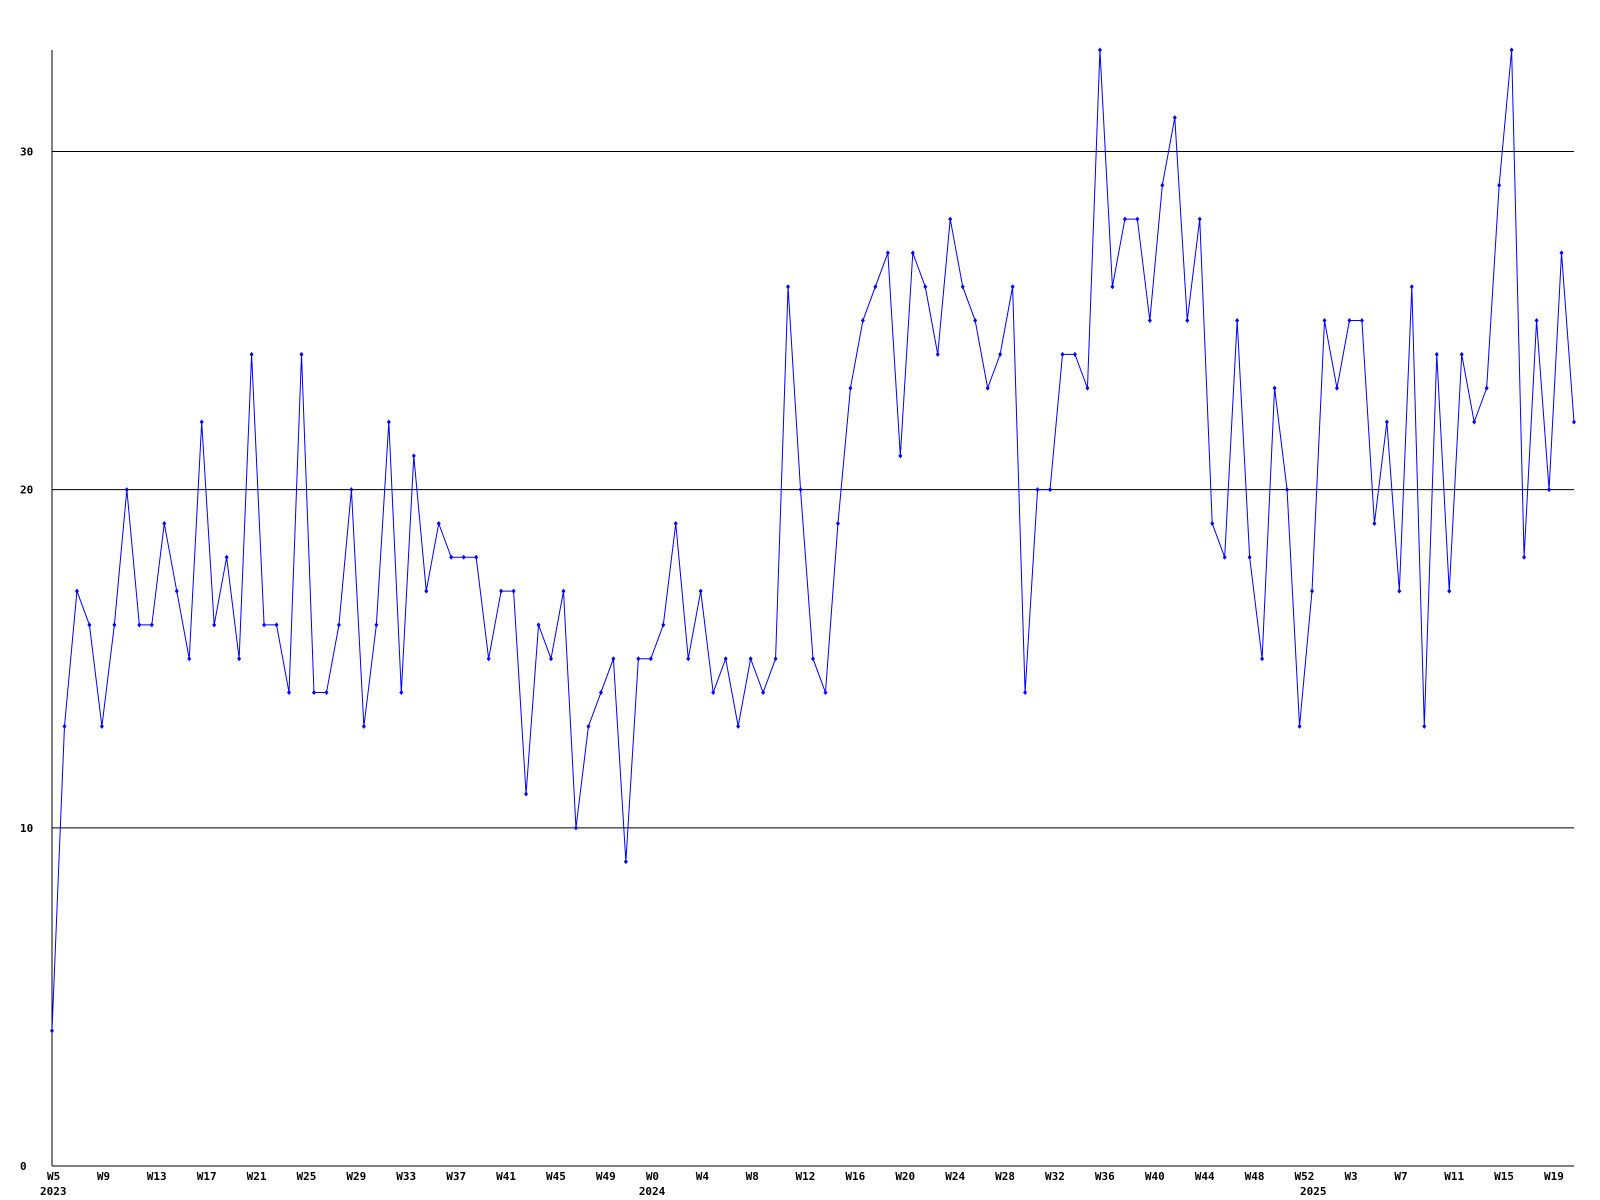 Image resolution: width=1600 pixels, height=1200 pixels. I want to click on x-tick-label: W4, so click(703, 1176).